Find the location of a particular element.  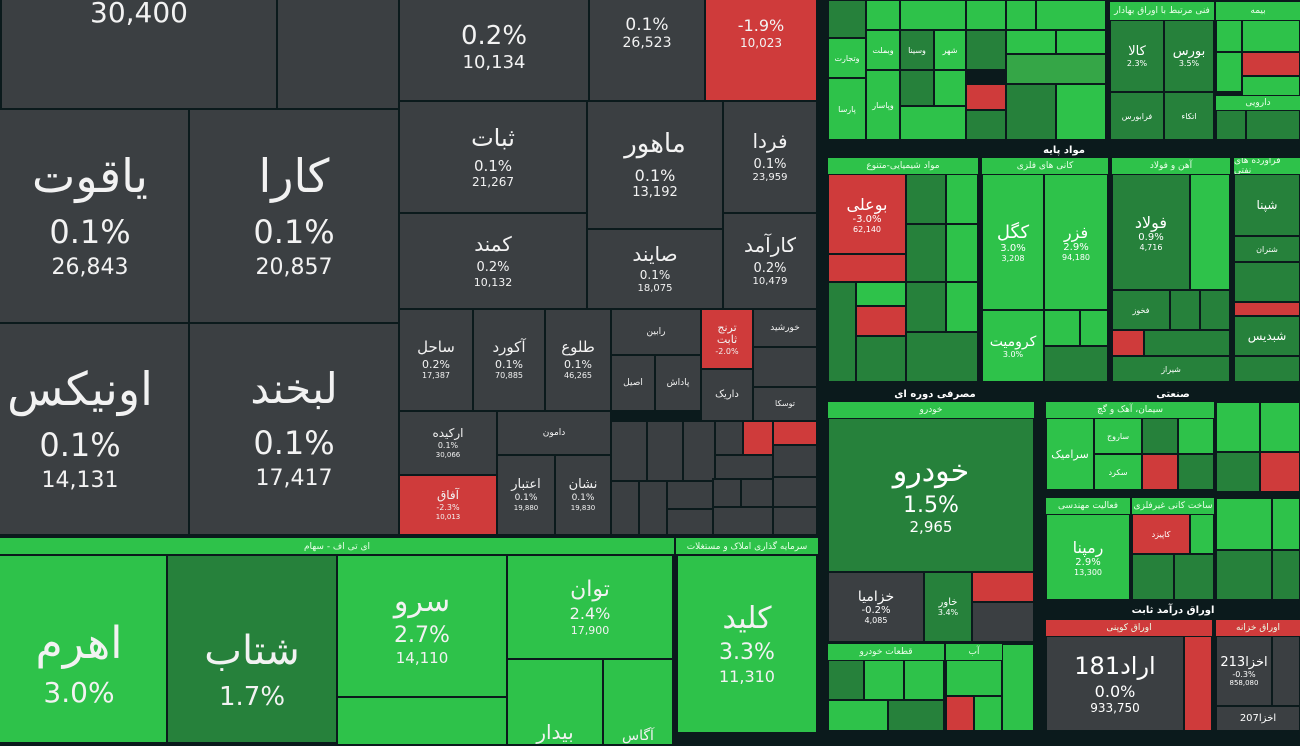

tile-afagh: آفاق -2.3% 10,013 is located at coordinates (448, 505).